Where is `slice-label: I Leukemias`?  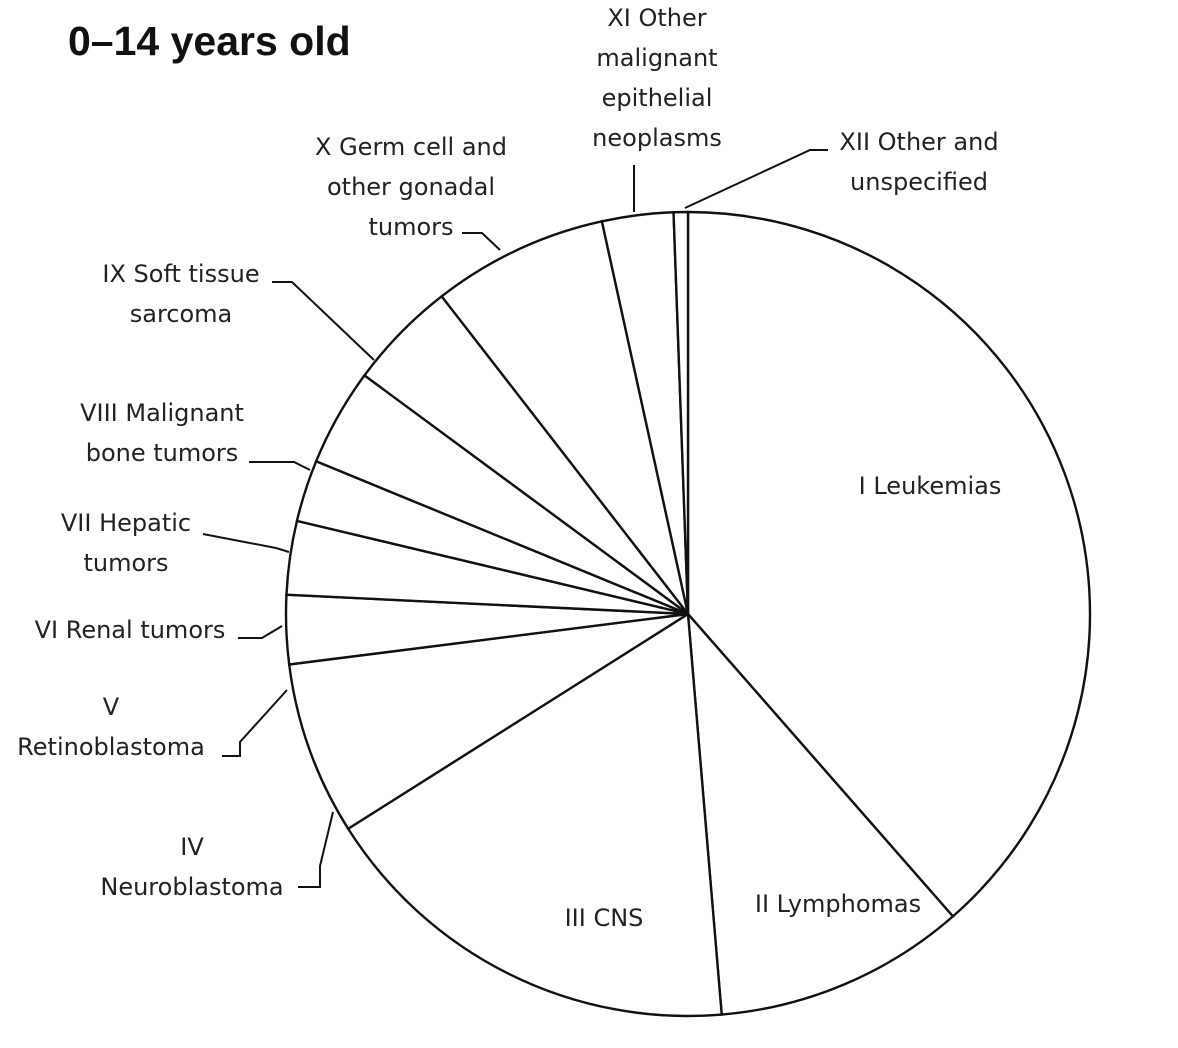 slice-label: I Leukemias is located at coordinates (930, 486).